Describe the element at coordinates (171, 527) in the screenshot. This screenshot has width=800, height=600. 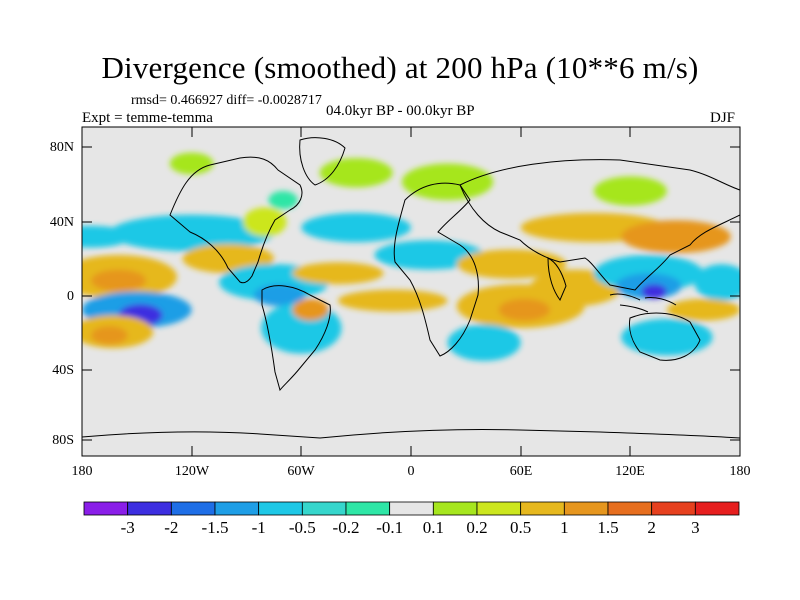
I see `colorbar-label: -2` at that location.